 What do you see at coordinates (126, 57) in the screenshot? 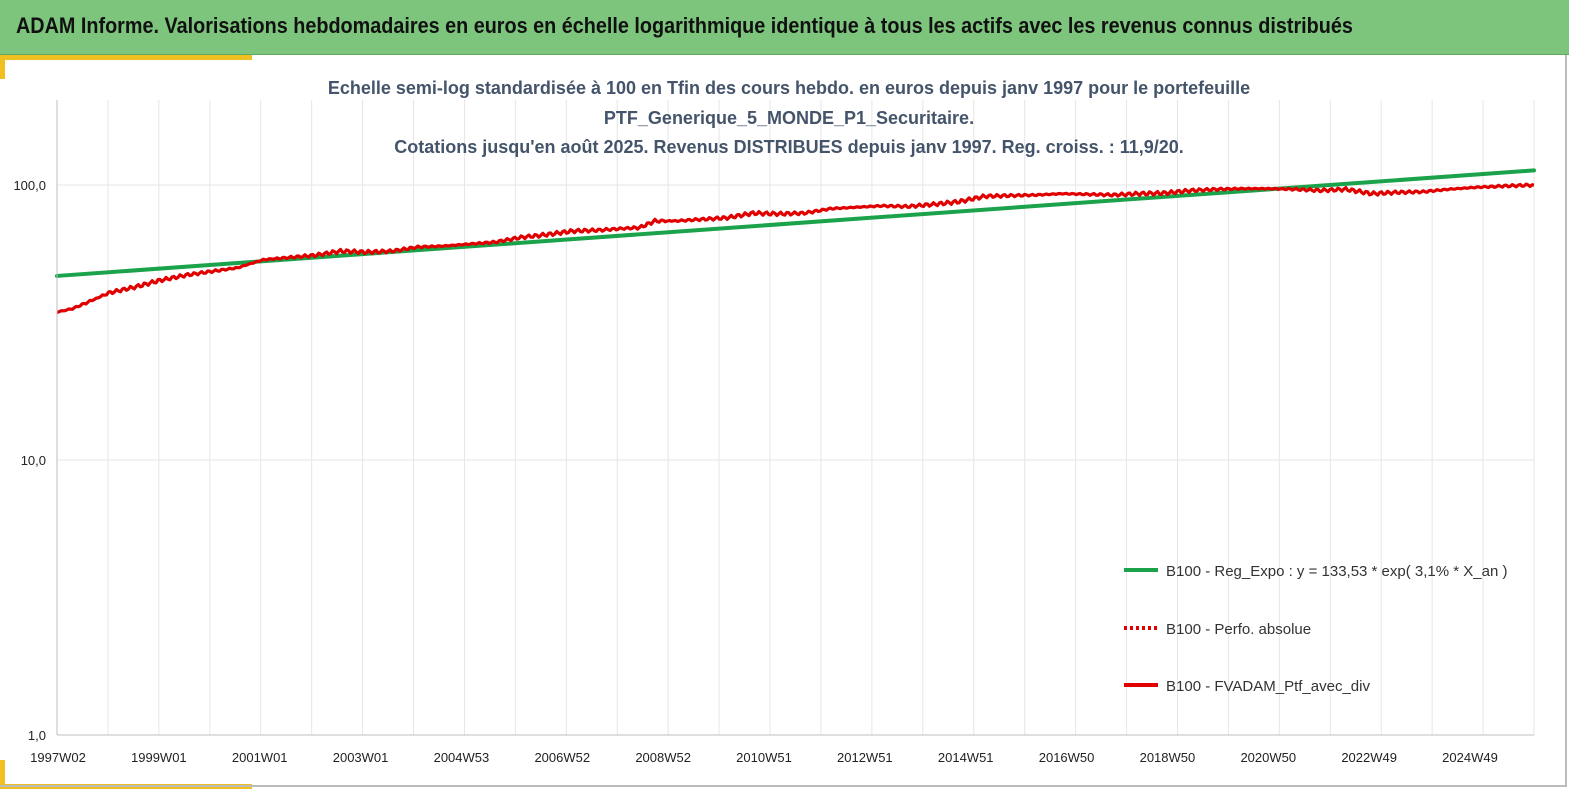
I see `corner-accent-top` at bounding box center [126, 57].